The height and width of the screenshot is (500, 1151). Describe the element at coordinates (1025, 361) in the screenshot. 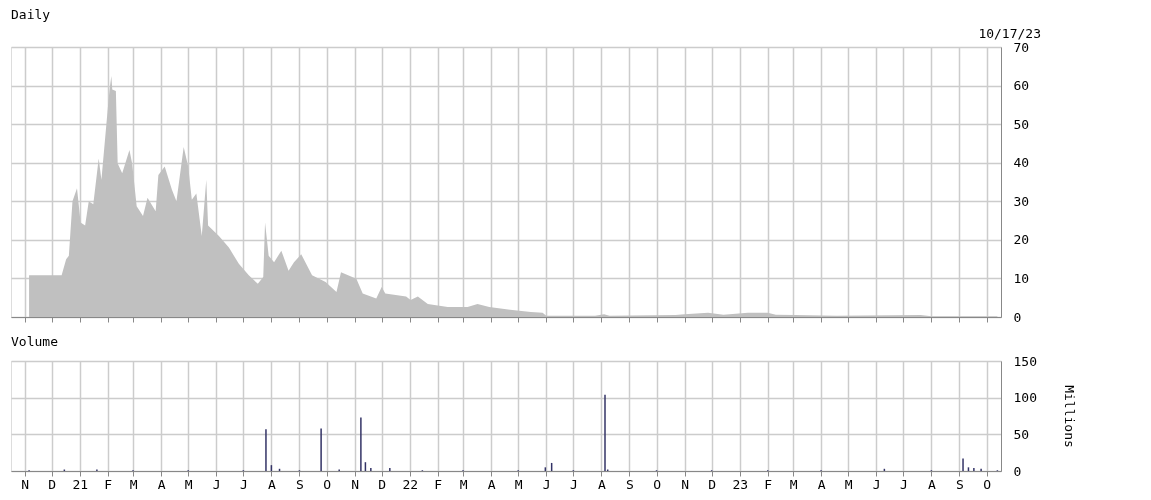

I see `y-tick-label: 150` at that location.